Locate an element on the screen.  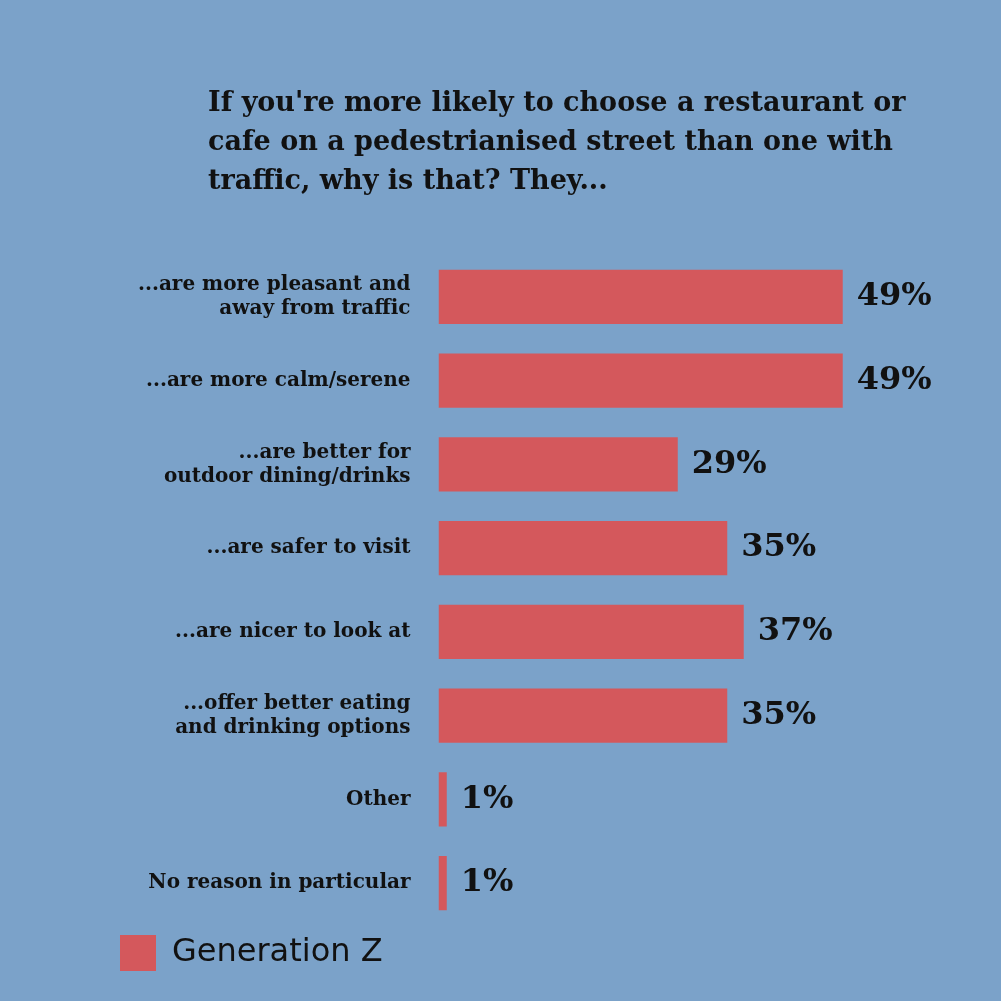
y-tick-label: Other is located at coordinates (378, 797).